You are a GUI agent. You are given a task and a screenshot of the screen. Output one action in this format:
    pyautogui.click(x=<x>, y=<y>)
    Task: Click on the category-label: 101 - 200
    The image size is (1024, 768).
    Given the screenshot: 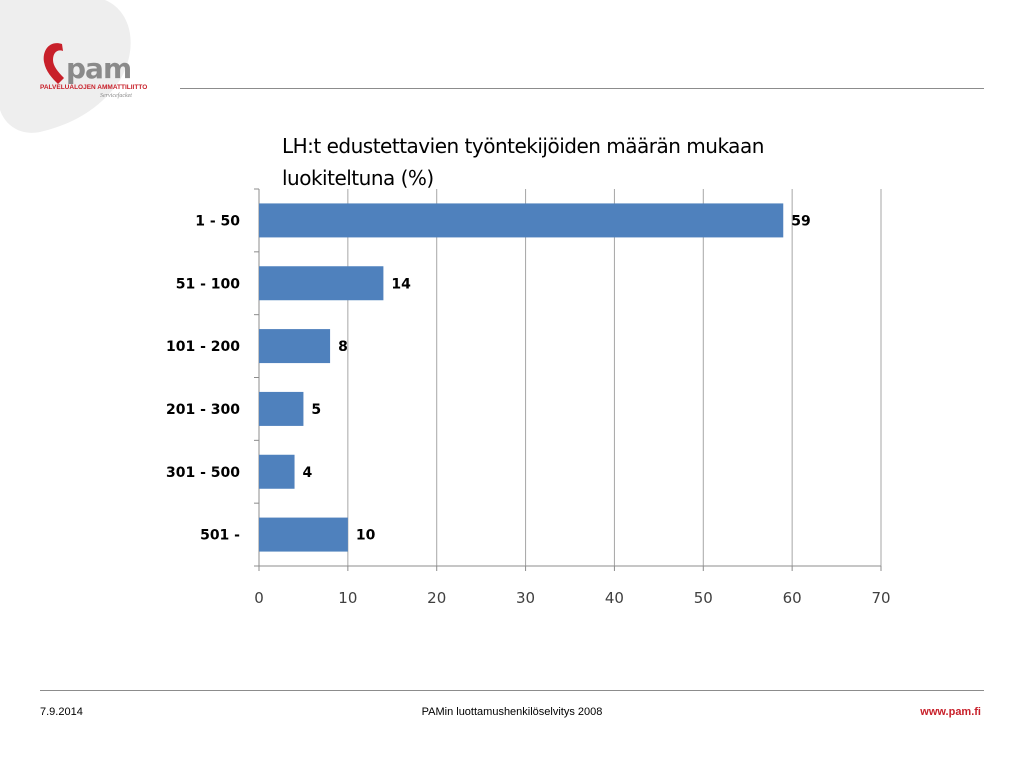 What is the action you would take?
    pyautogui.click(x=203, y=347)
    